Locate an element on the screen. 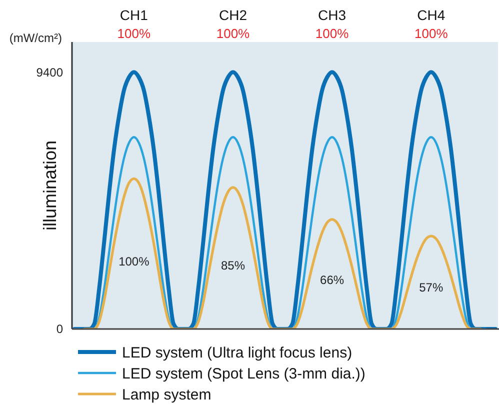 The image size is (499, 406). y-tick-label: 0 is located at coordinates (60, 329).